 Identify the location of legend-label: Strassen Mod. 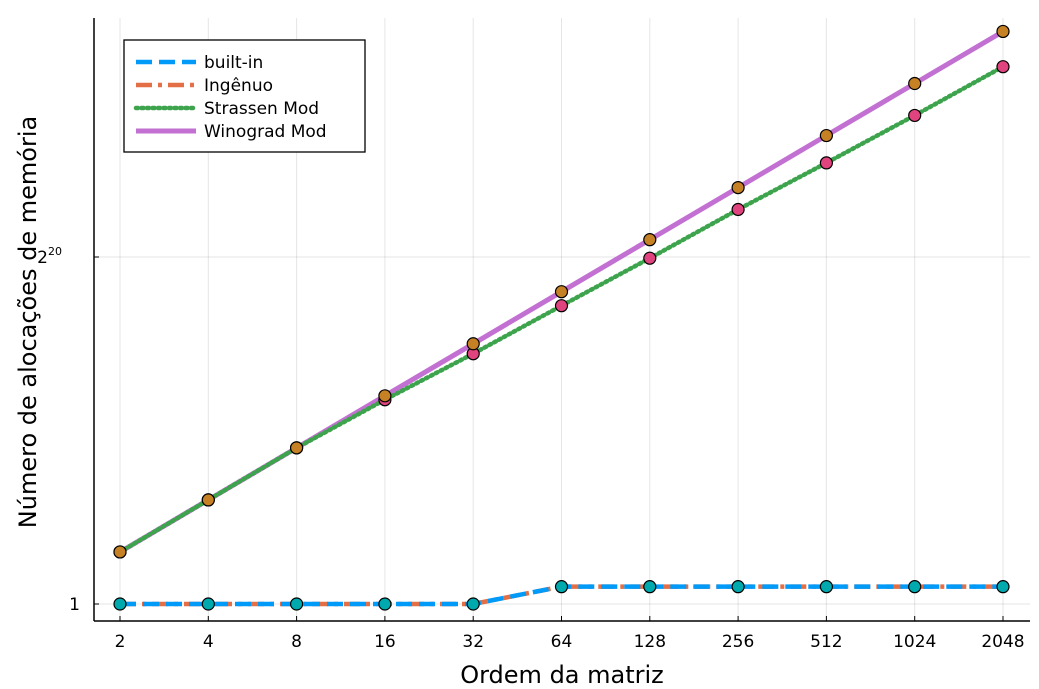
(261, 109).